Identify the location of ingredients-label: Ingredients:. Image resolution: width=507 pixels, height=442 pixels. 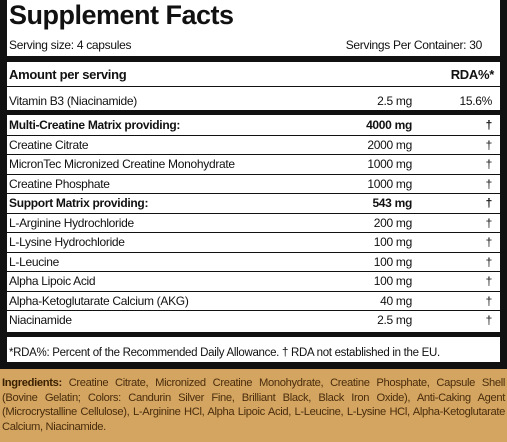
(32, 383).